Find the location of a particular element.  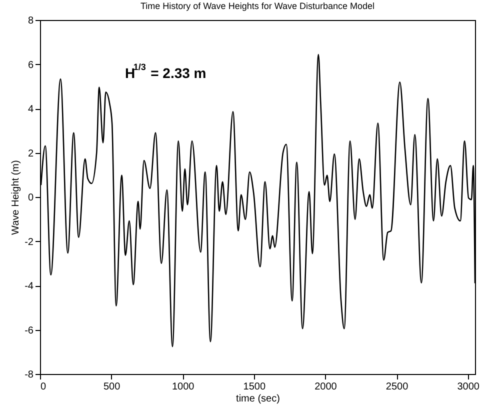

y-tick-label: 6 is located at coordinates (31, 65).